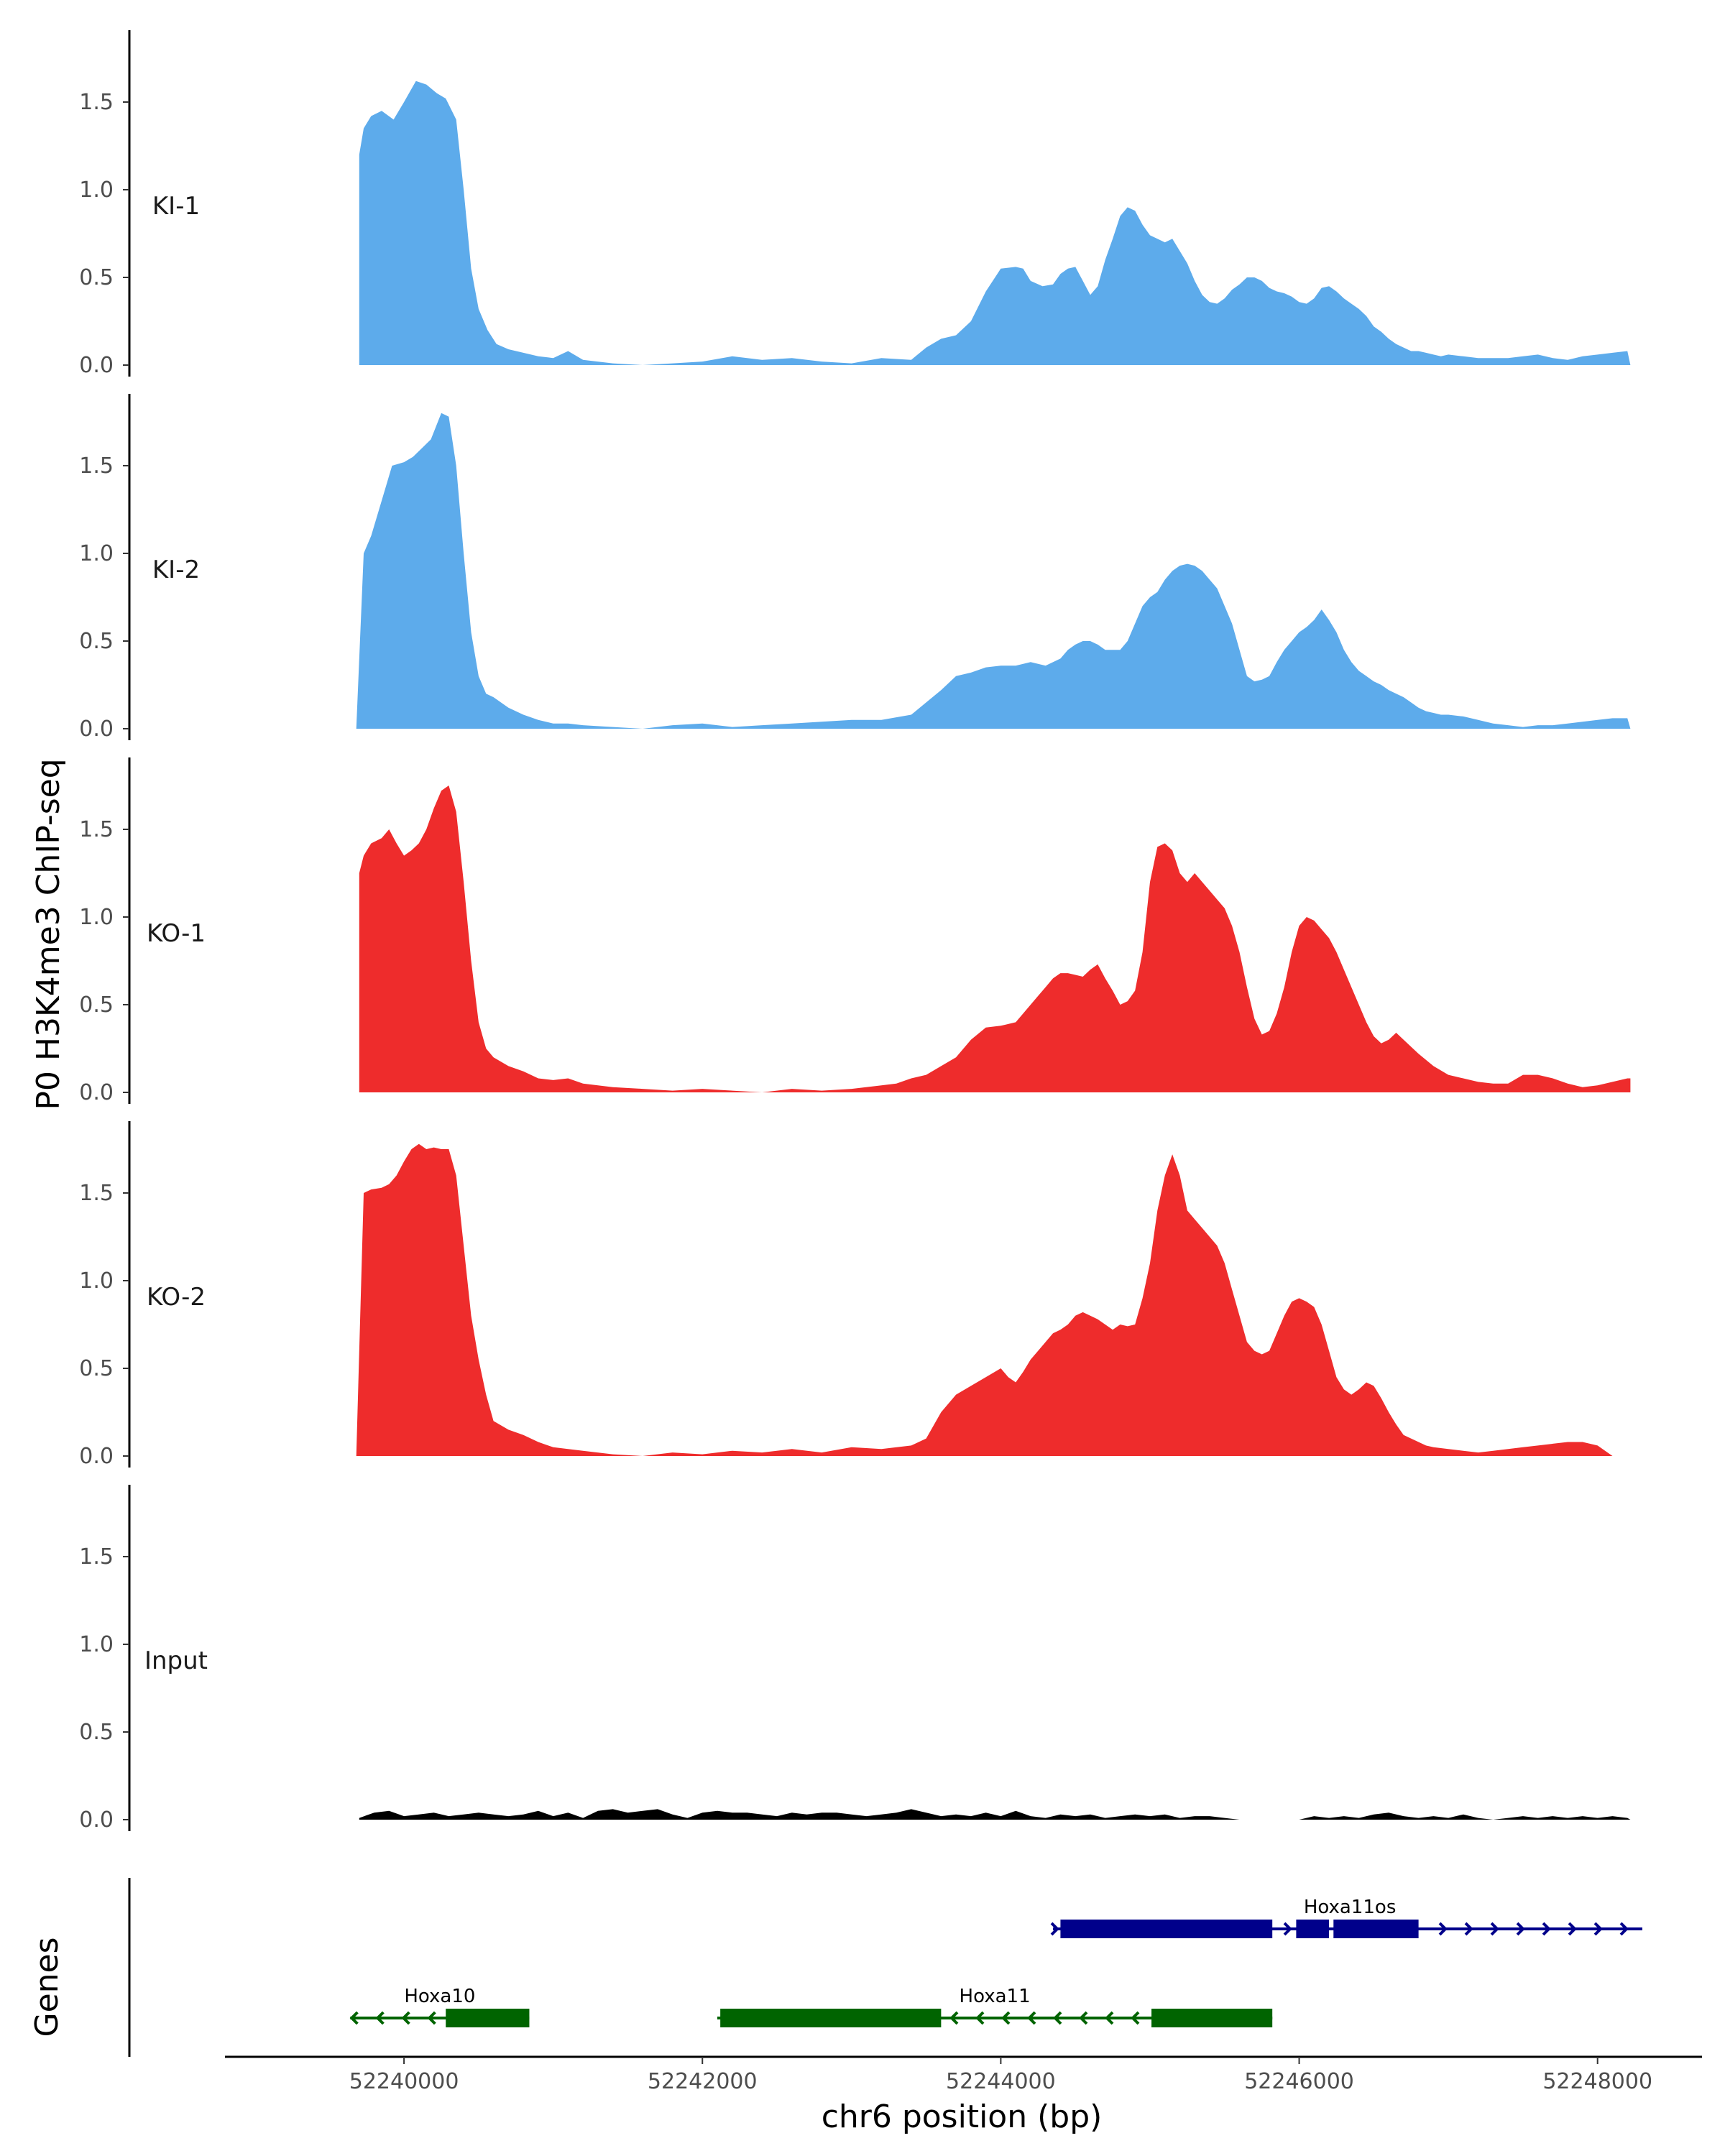  Describe the element at coordinates (1299, 2082) in the screenshot. I see `x-tick-label: 52246000` at that location.